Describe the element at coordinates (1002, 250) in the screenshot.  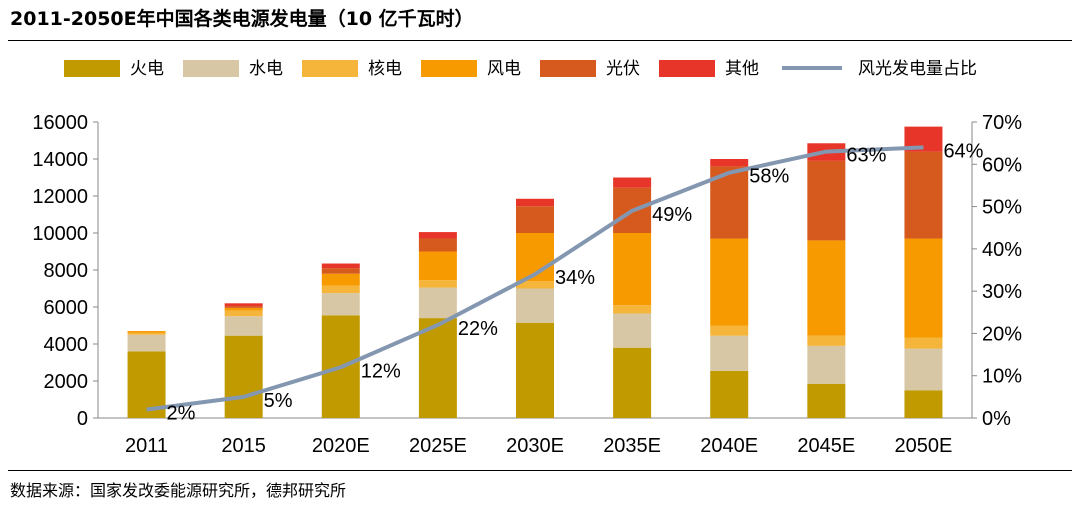
I see `y2-tick-label: 40%` at that location.